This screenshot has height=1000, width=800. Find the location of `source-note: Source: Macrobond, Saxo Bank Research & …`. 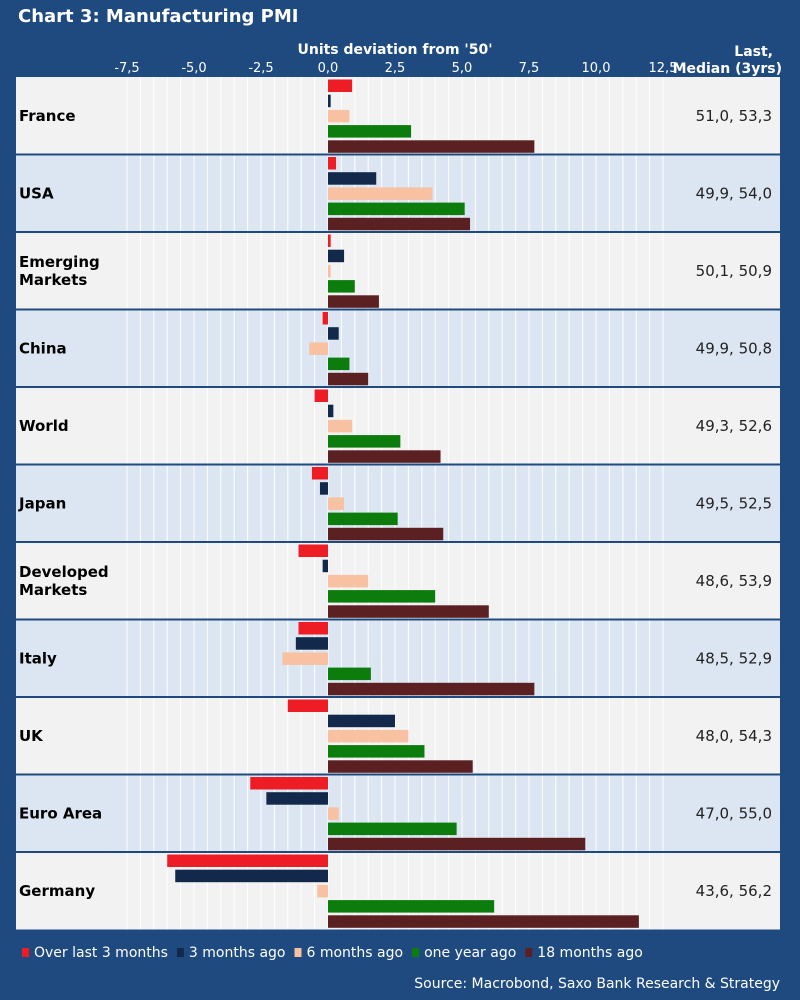

source-note: Source: Macrobond, Saxo Bank Research & … is located at coordinates (597, 984).